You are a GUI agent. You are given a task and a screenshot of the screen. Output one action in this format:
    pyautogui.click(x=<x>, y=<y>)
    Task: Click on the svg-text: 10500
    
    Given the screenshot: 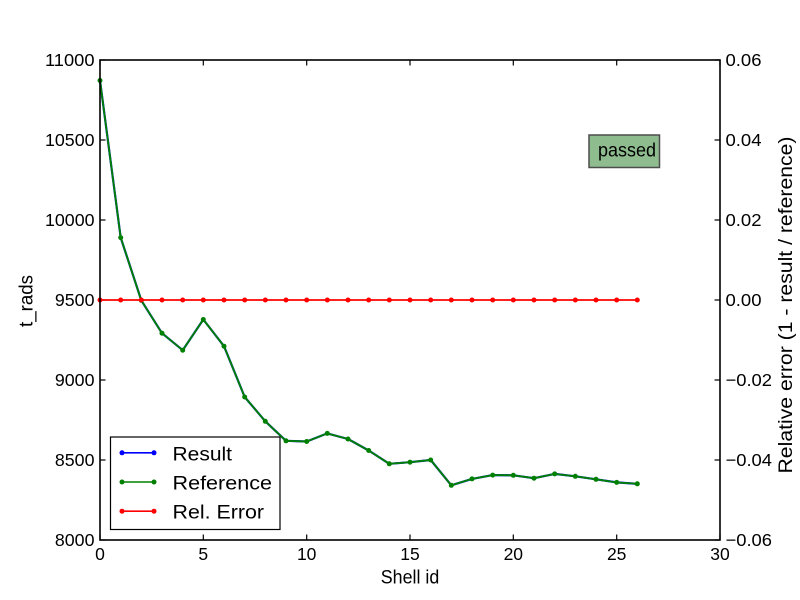 What is the action you would take?
    pyautogui.click(x=70, y=140)
    